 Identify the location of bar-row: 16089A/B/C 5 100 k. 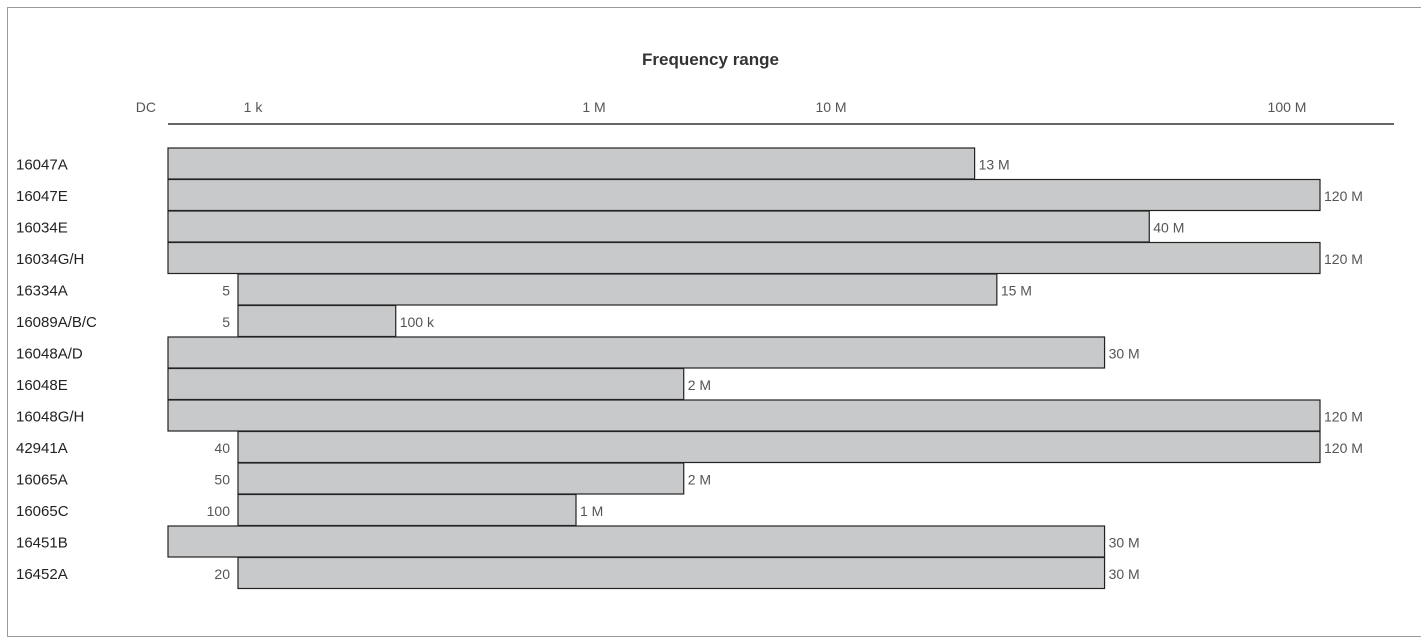
(225, 321).